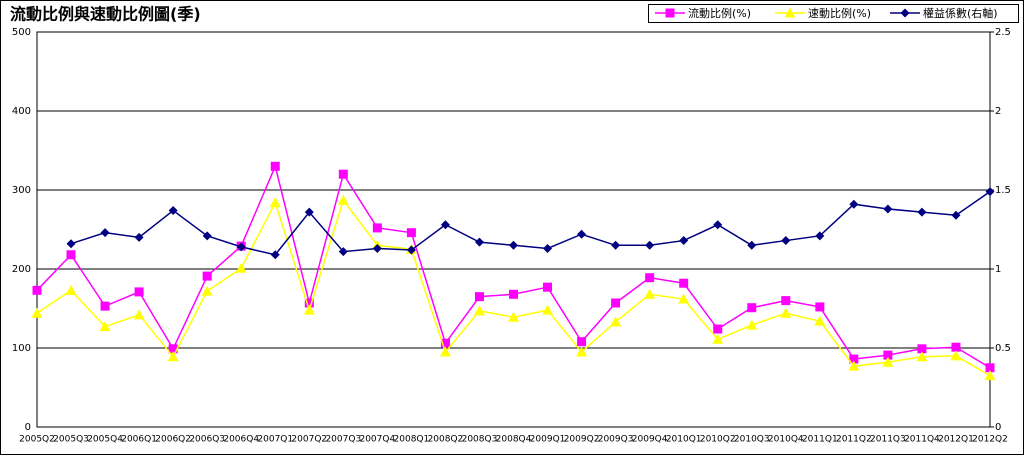  I want to click on x-tick-label: 2006Q4, so click(241, 440).